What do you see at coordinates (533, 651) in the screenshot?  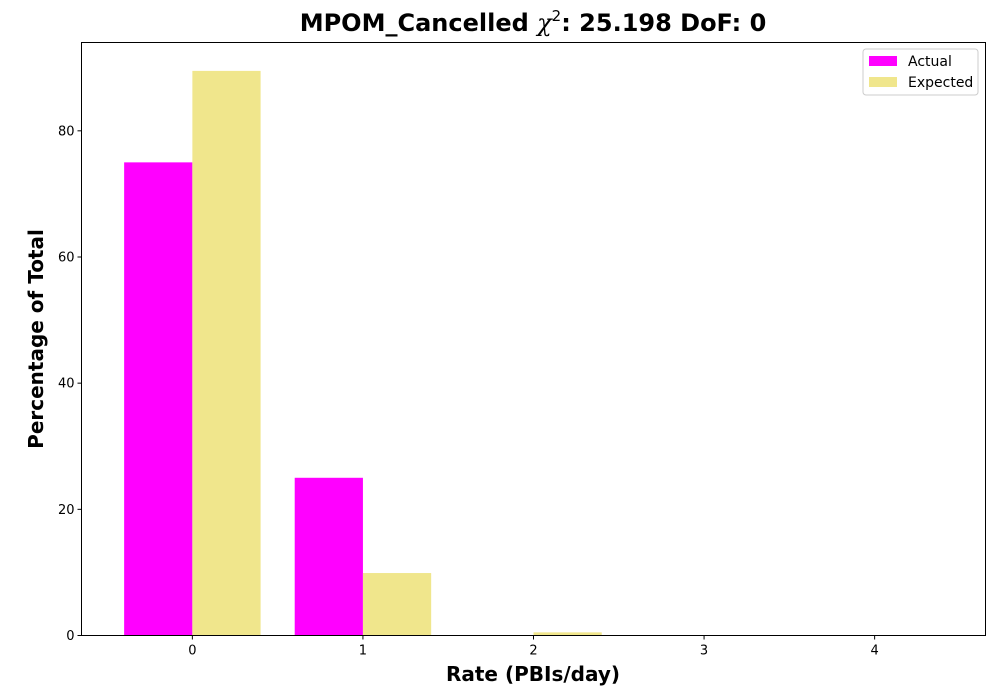 I see `x-tick-label: 2` at bounding box center [533, 651].